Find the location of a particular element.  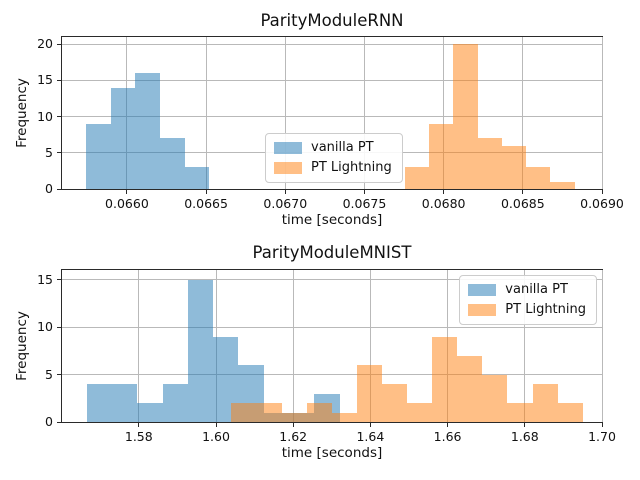

x-tick-label: 0.0675 is located at coordinates (364, 203).